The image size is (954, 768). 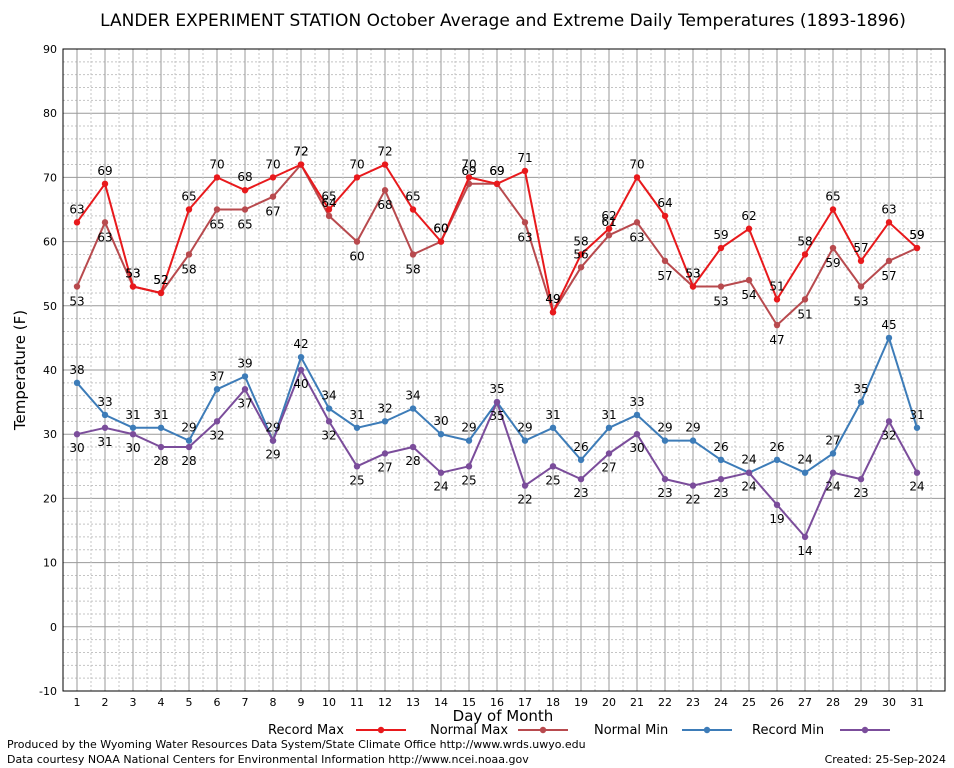 I want to click on record-max-data-label: 65, so click(x=328, y=197).